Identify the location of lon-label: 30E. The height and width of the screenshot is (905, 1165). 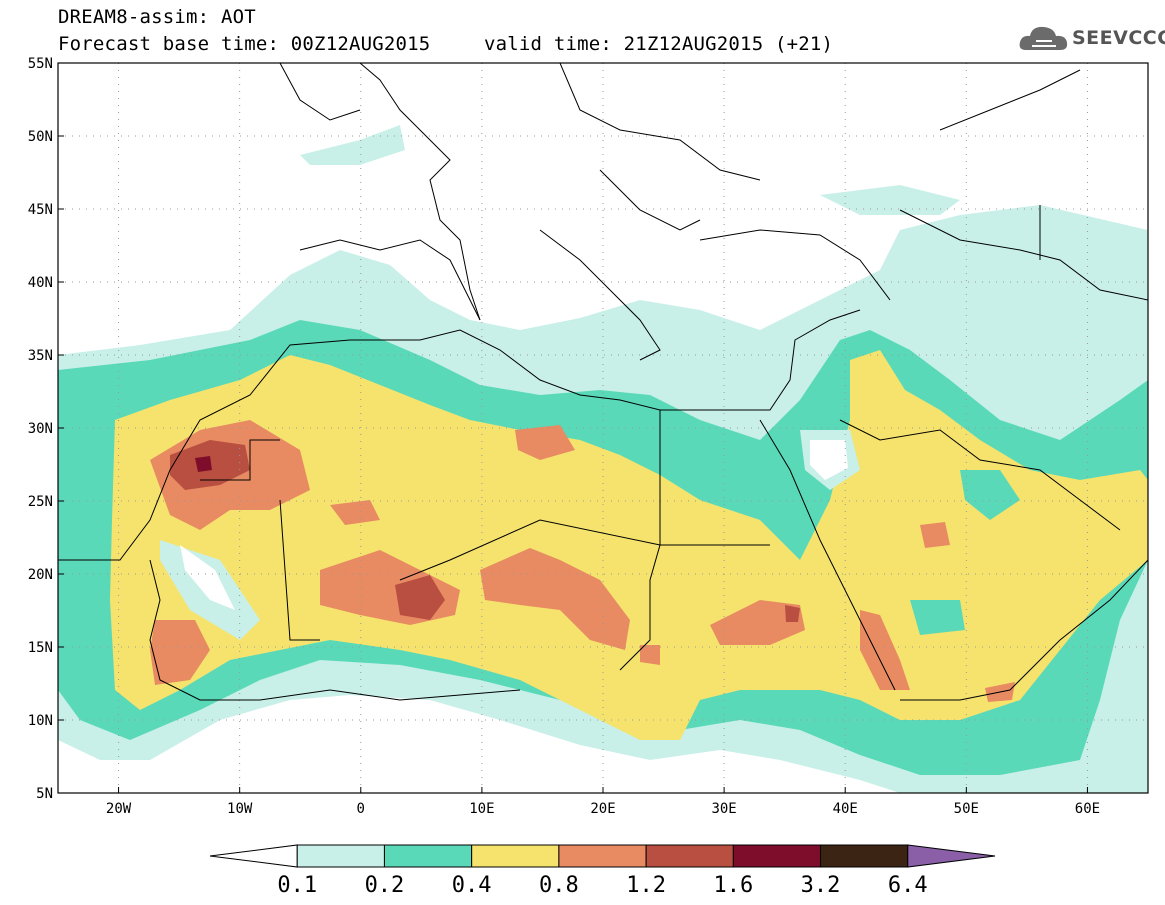
(723, 809).